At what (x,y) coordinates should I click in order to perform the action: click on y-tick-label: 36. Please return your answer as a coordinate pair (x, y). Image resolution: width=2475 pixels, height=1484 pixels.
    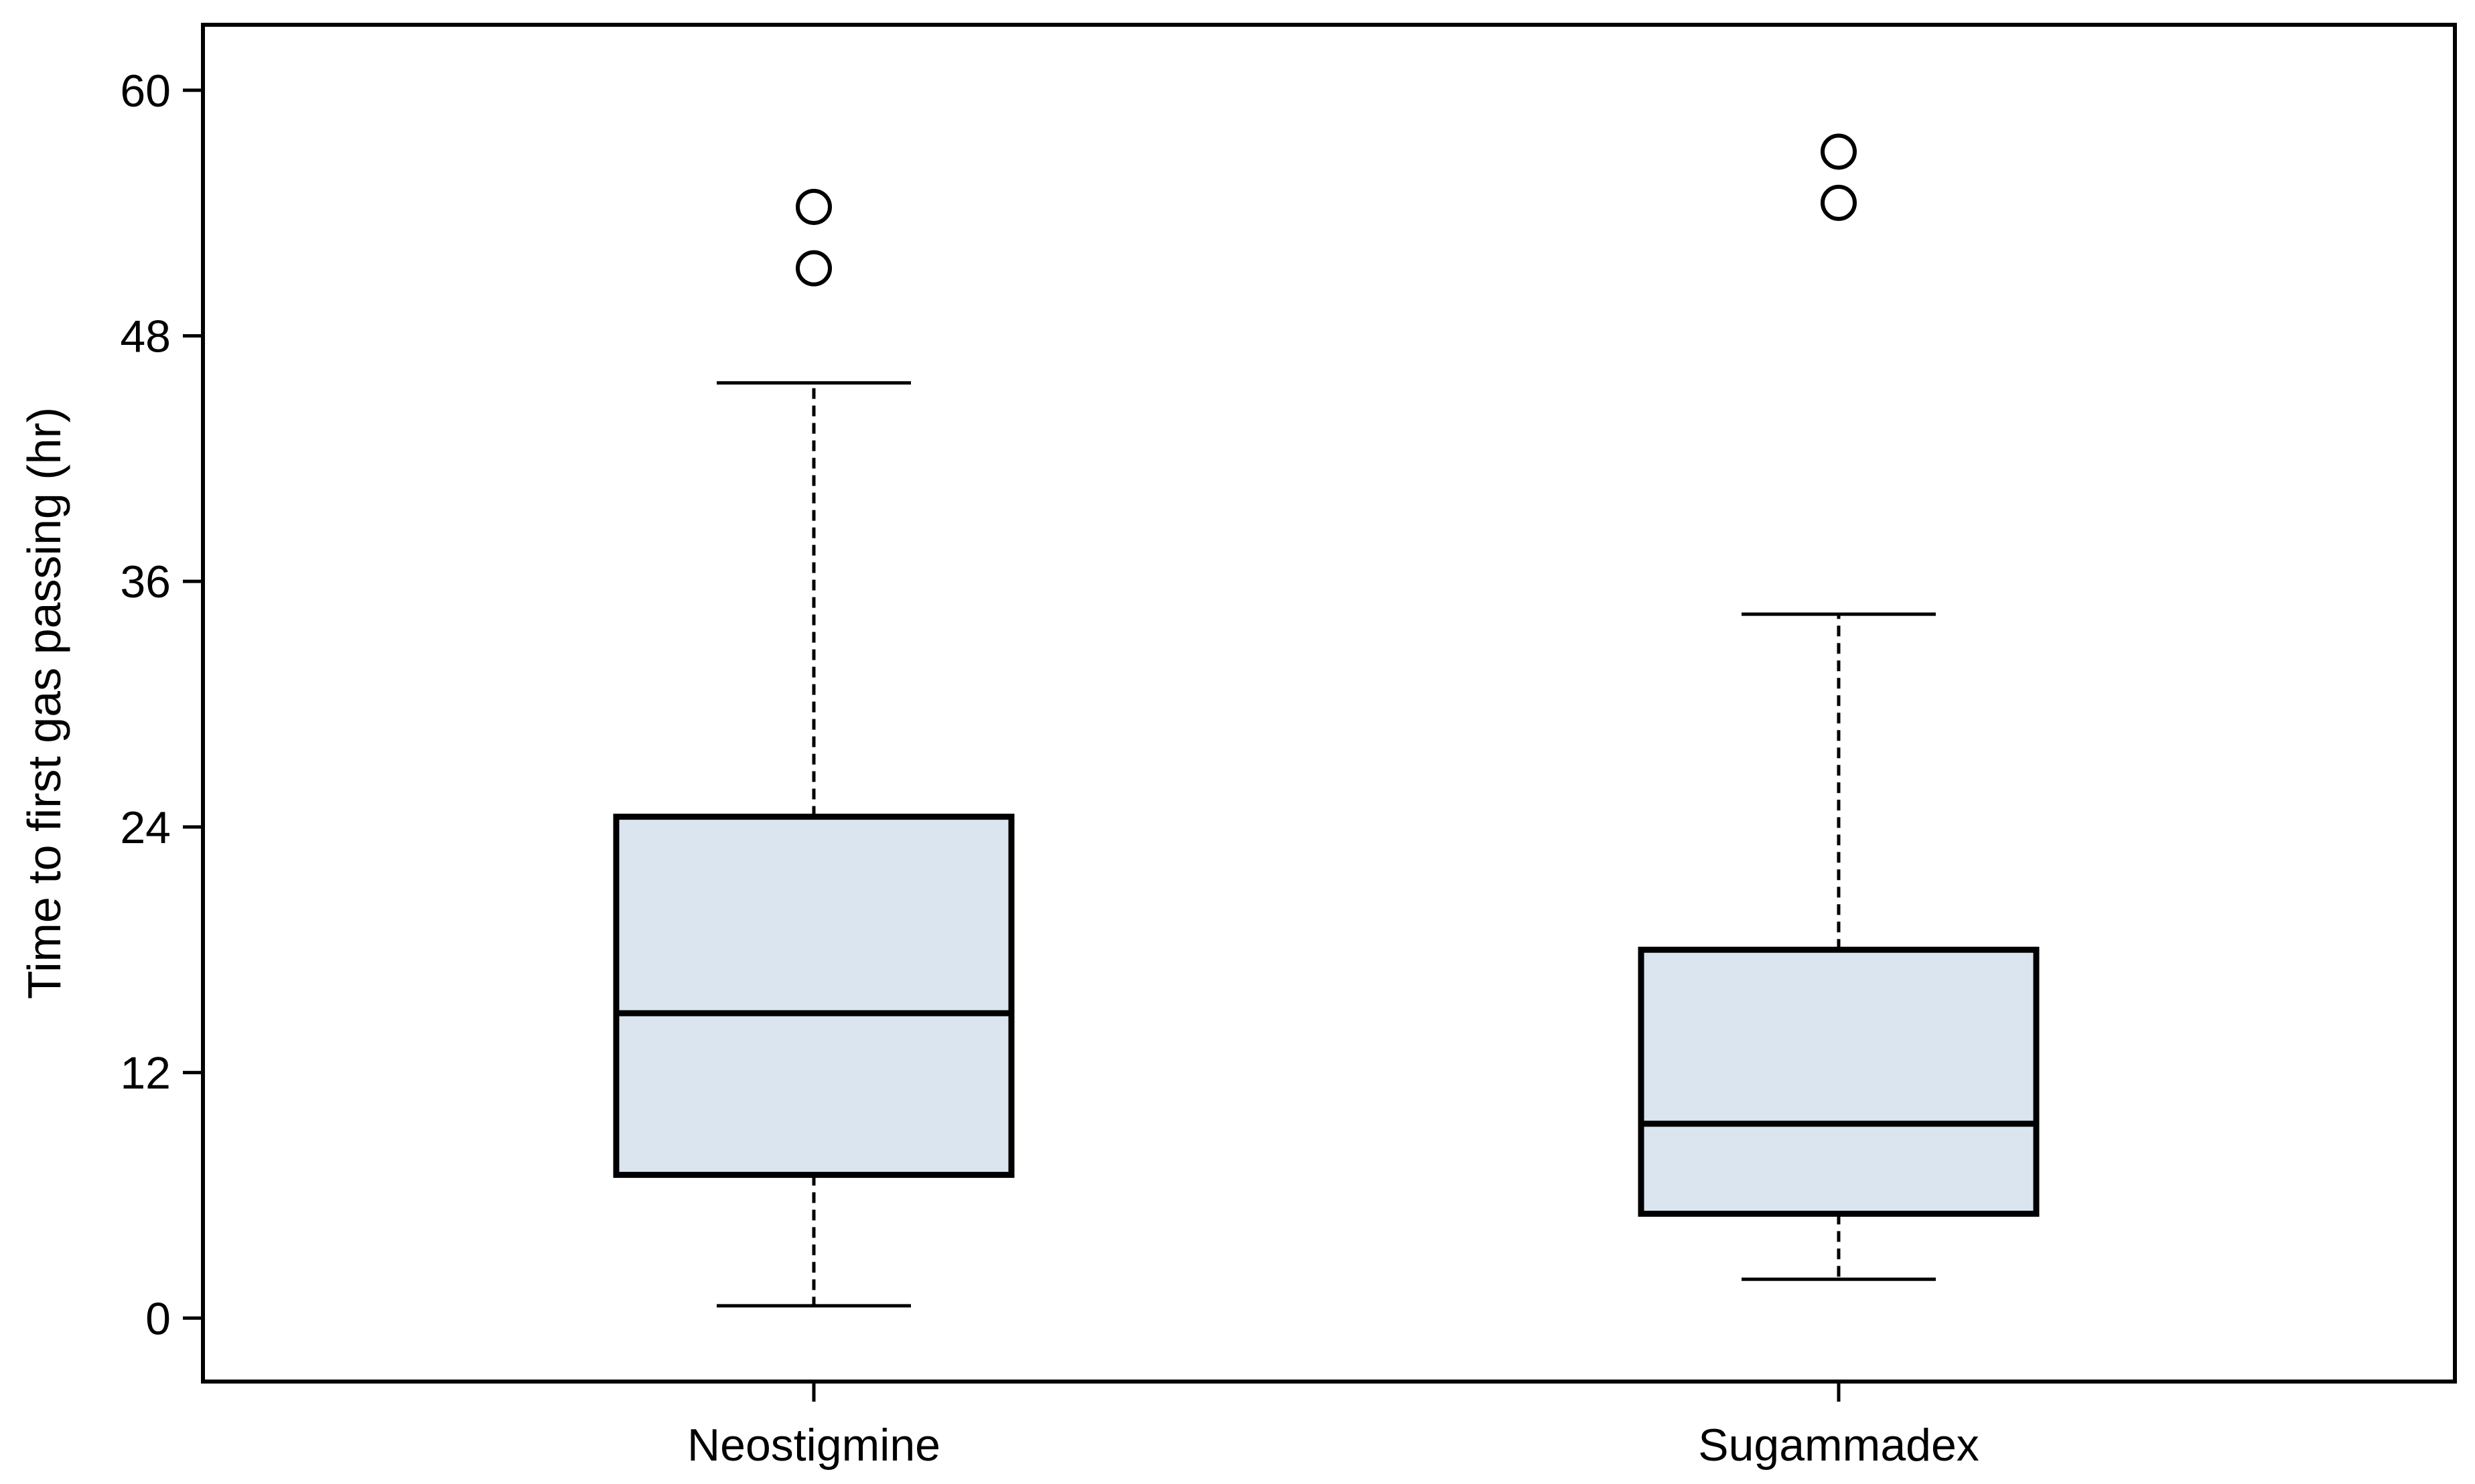
    Looking at the image, I should click on (145, 581).